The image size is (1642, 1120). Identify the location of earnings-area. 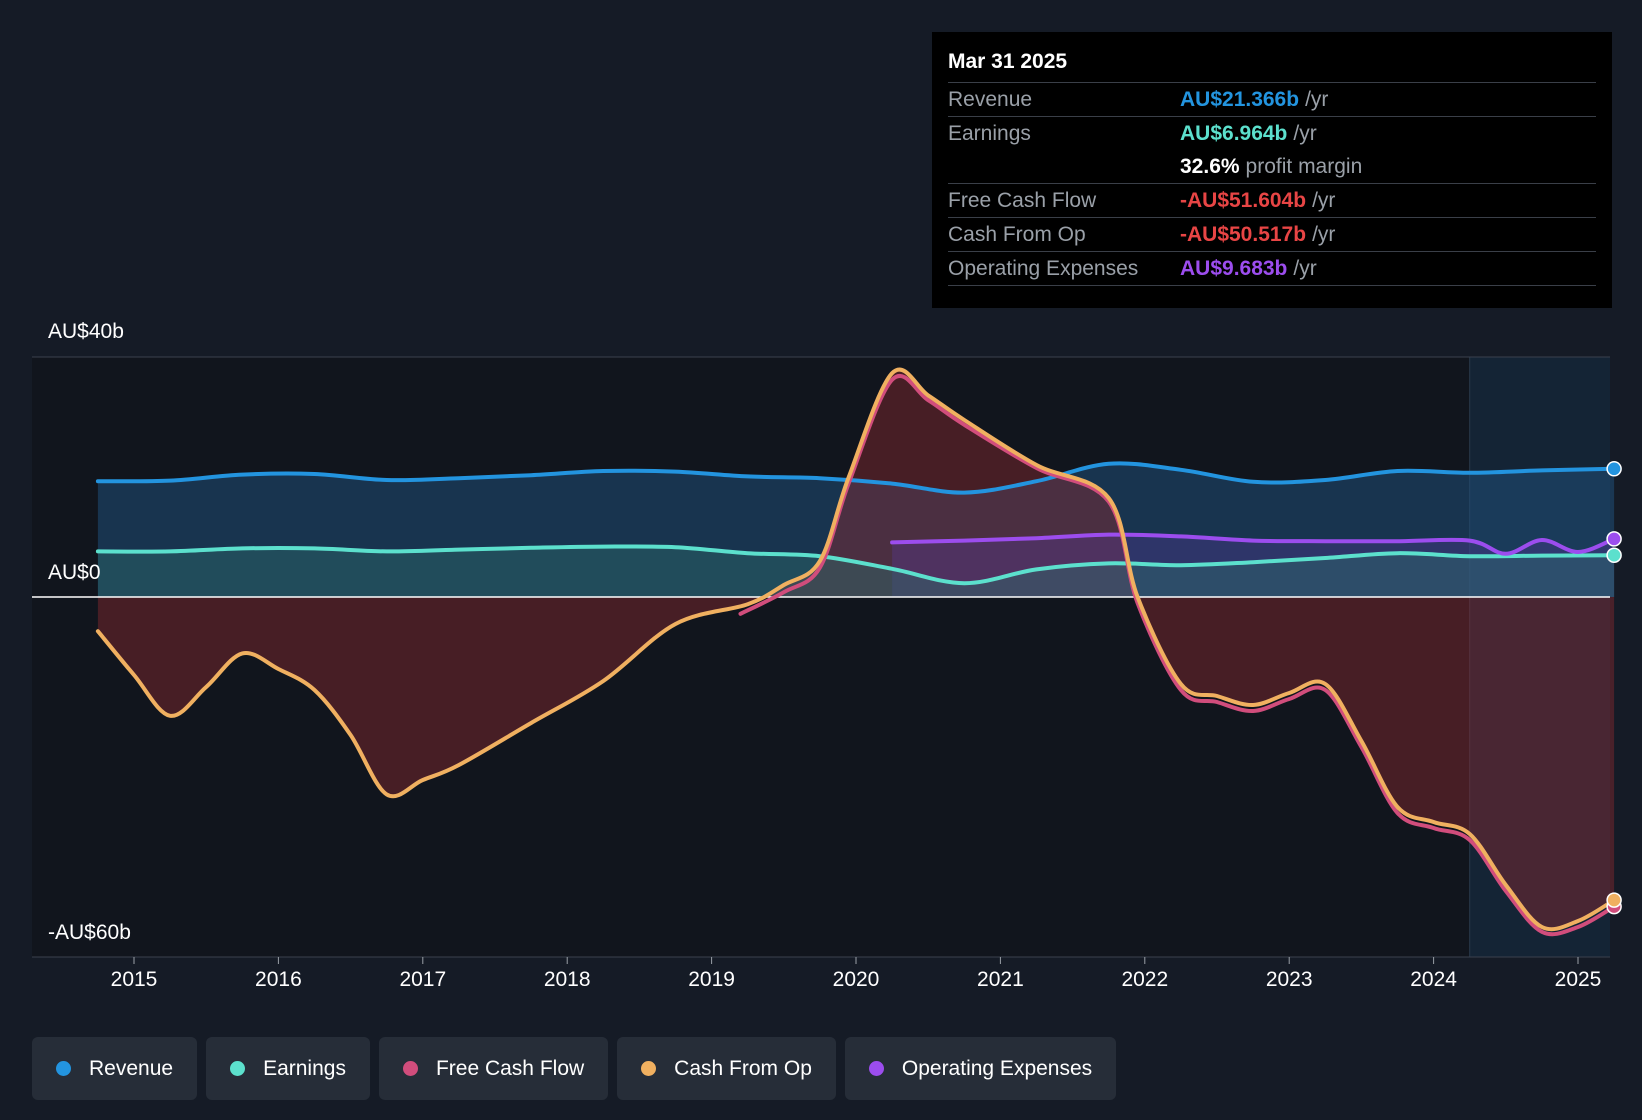
(856, 571).